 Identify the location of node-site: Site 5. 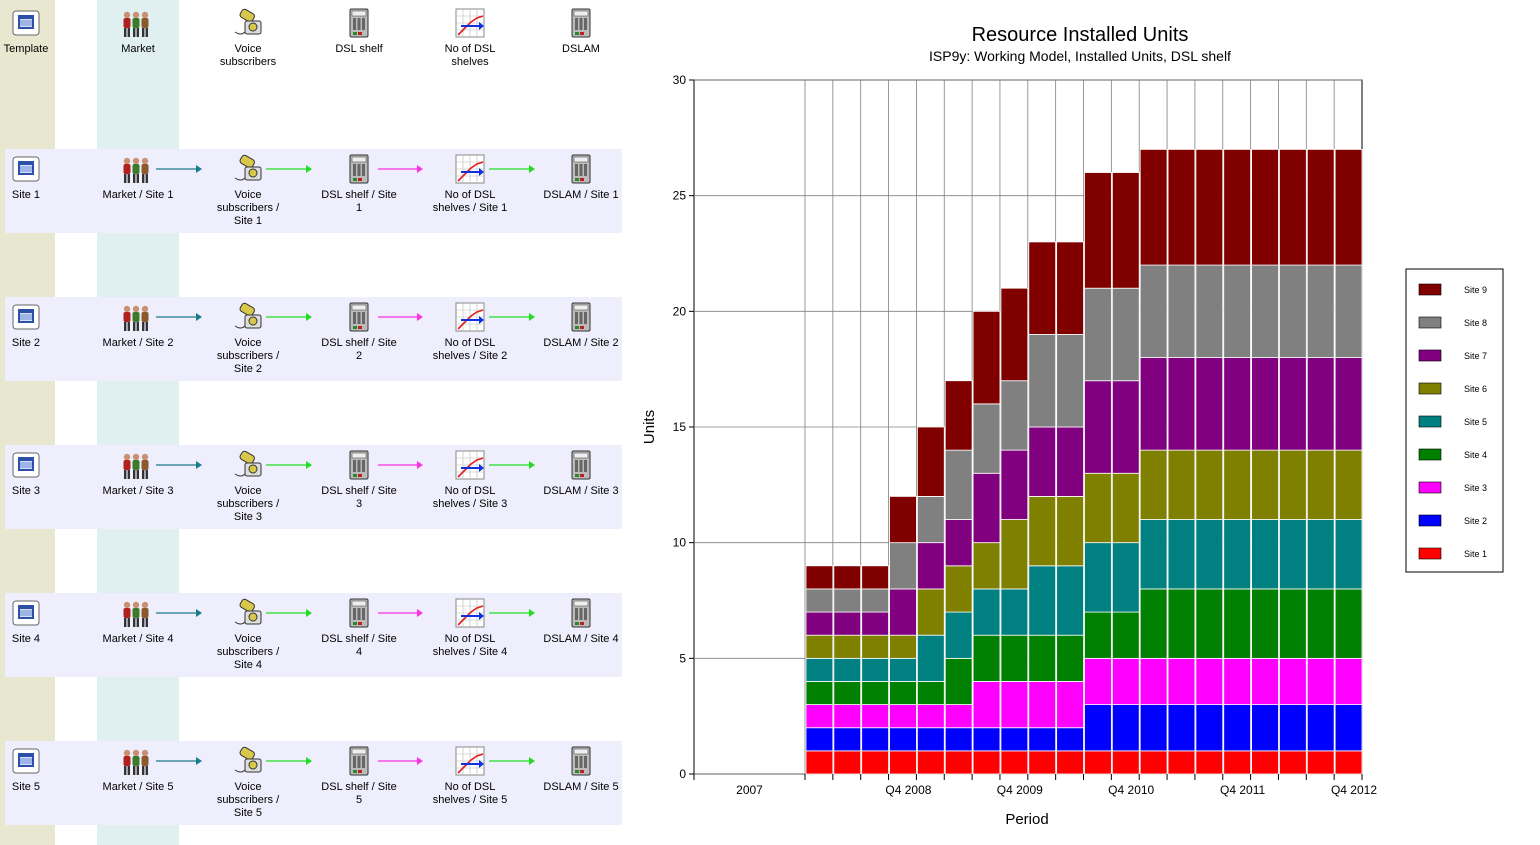
(37, 769).